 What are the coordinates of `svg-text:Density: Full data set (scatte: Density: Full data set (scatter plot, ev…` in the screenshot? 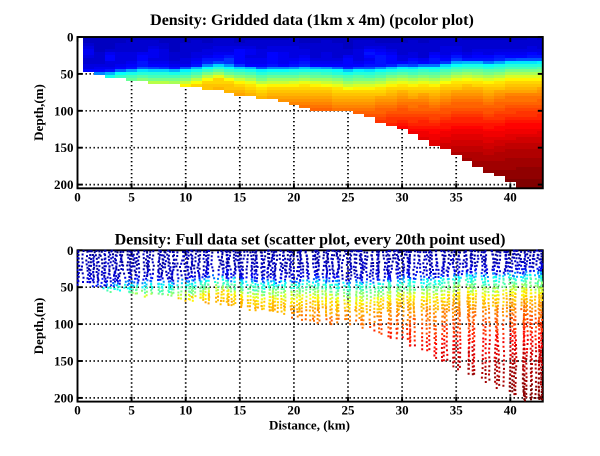 It's located at (310, 240).